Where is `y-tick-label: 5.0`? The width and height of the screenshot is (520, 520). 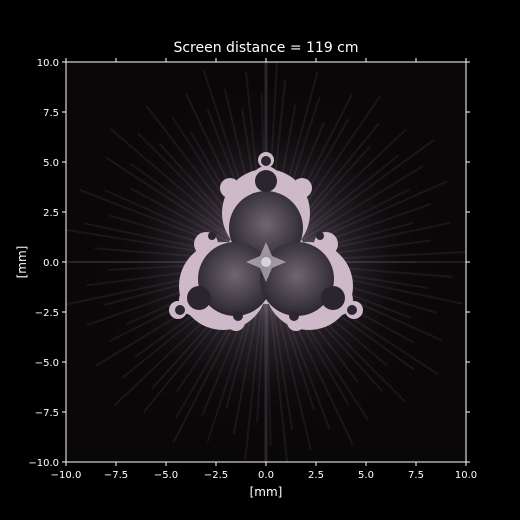
y-tick-label: 5.0 is located at coordinates (51, 163).